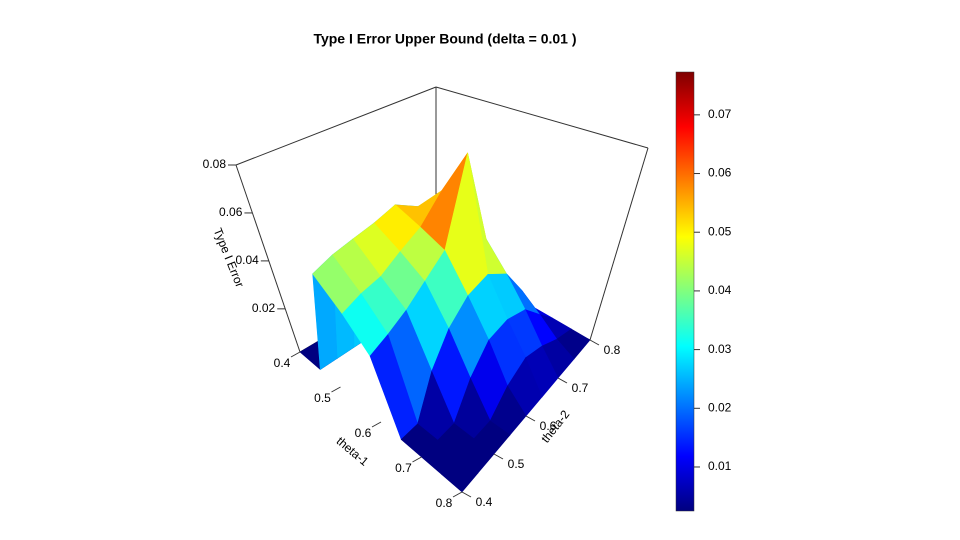 The image size is (960, 540). Describe the element at coordinates (403, 468) in the screenshot. I see `x-tick-label: 0.7` at that location.